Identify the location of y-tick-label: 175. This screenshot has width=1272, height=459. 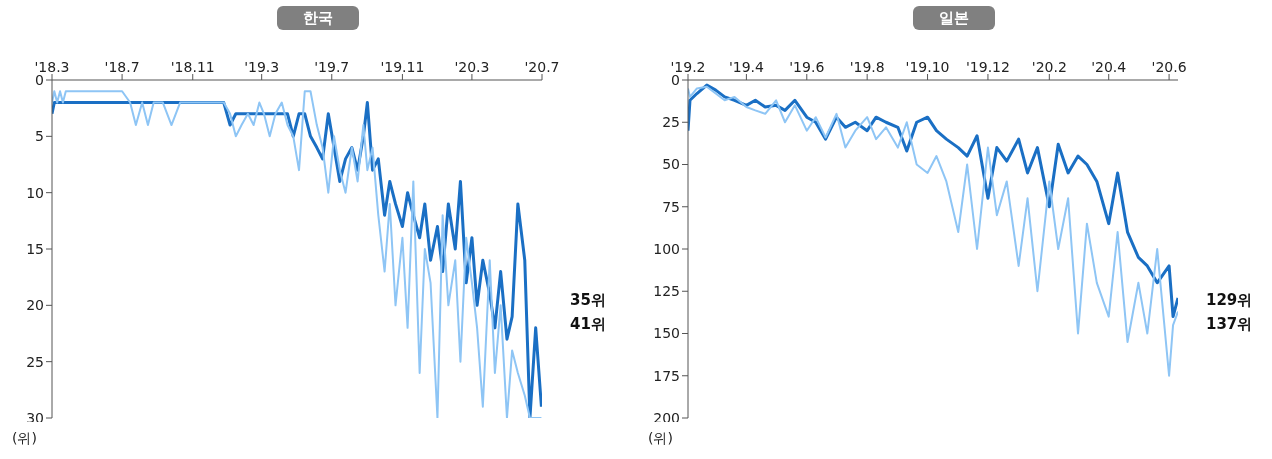
(666, 375).